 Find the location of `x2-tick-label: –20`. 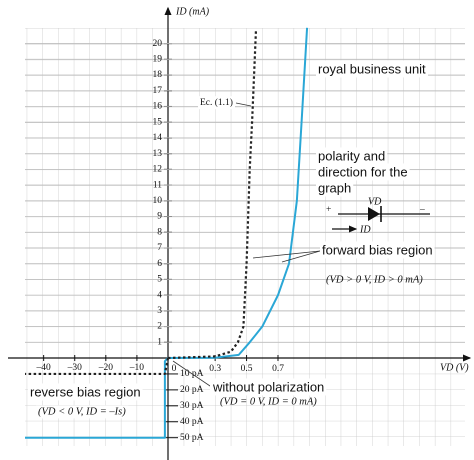

x2-tick-label: –20 is located at coordinates (106, 368).